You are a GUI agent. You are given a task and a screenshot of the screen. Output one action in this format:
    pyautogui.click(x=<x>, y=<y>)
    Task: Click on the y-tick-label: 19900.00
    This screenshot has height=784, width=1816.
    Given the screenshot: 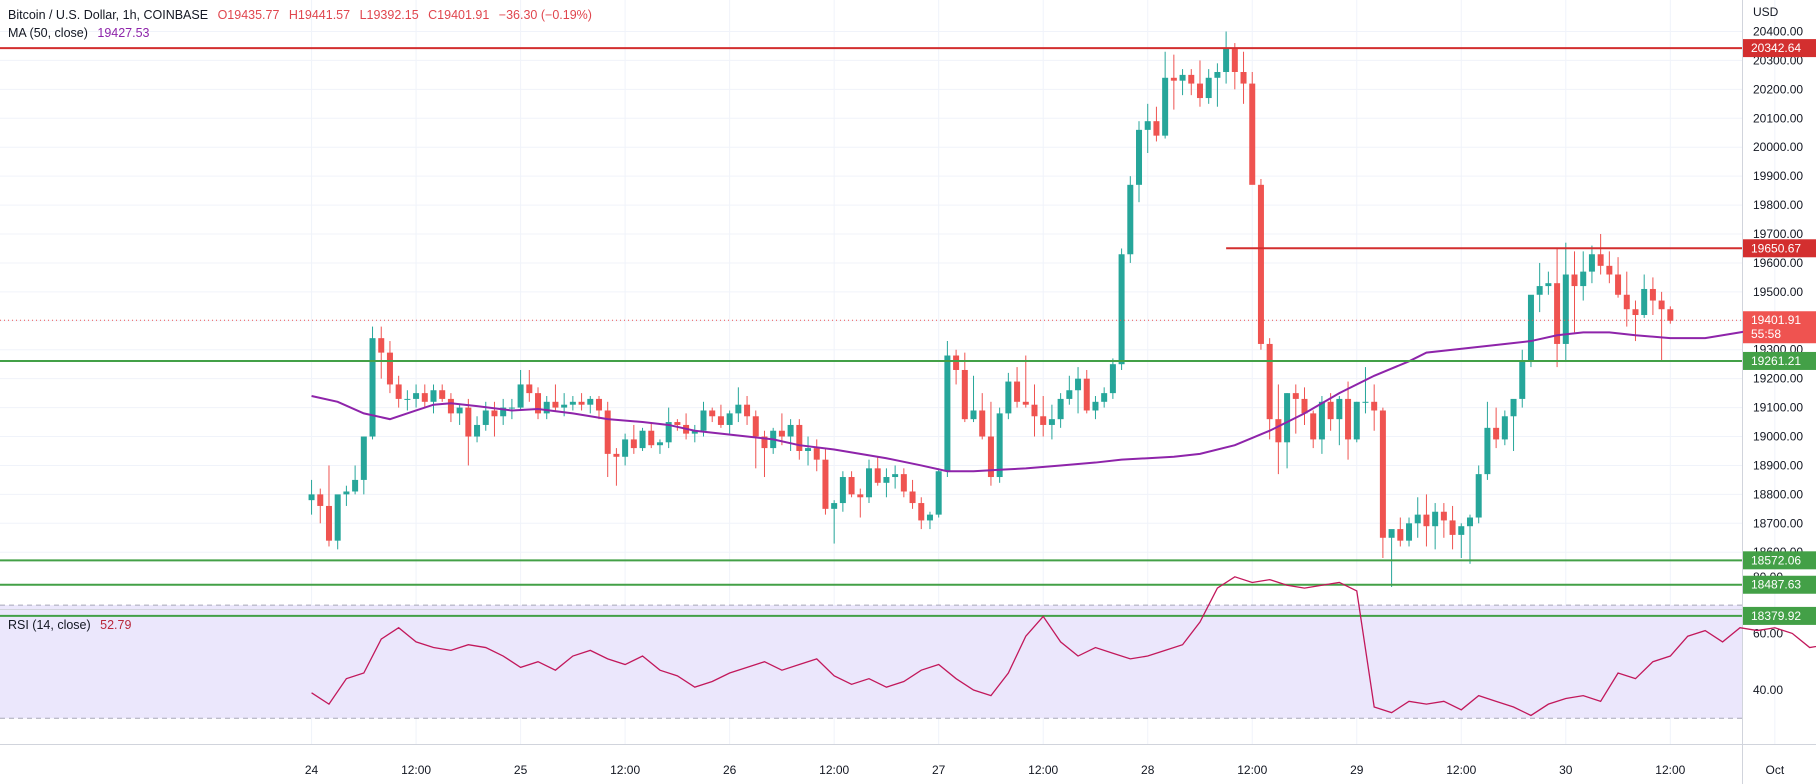 What is the action you would take?
    pyautogui.click(x=1778, y=176)
    